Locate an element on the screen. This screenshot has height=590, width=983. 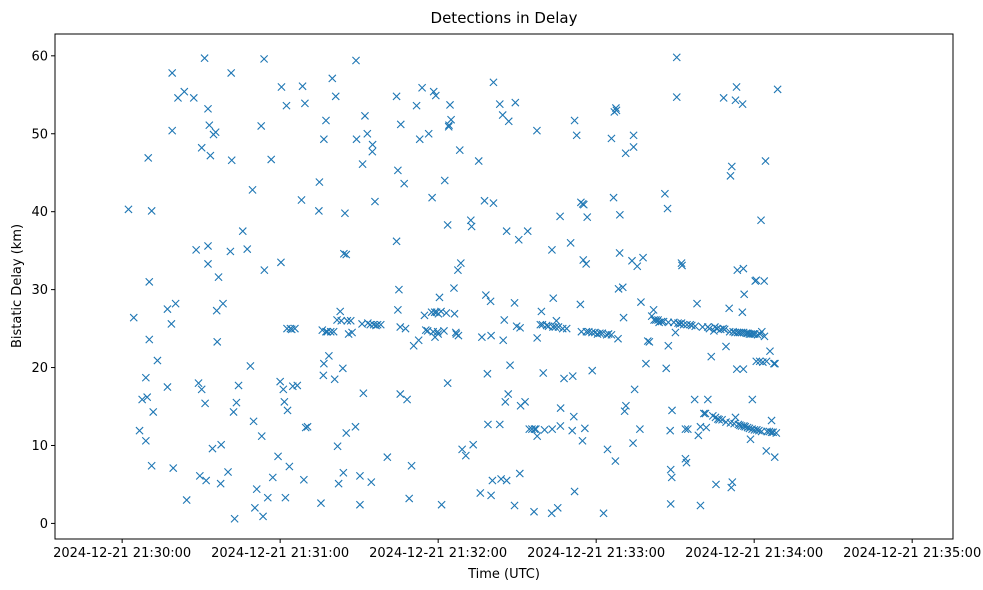
y-tick-label: 50 is located at coordinates (39, 134).